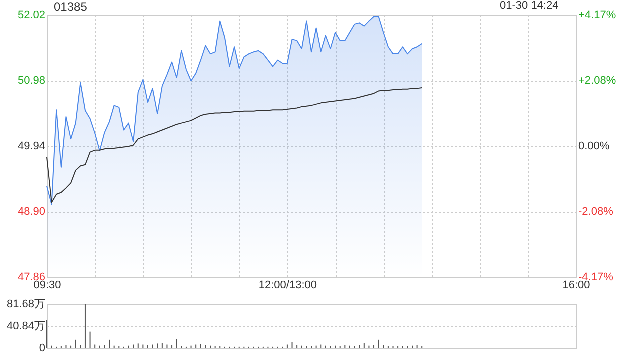 This screenshot has width=640, height=360. What do you see at coordinates (597, 16) in the screenshot?
I see `y2-tick-label: +4.17%` at bounding box center [597, 16].